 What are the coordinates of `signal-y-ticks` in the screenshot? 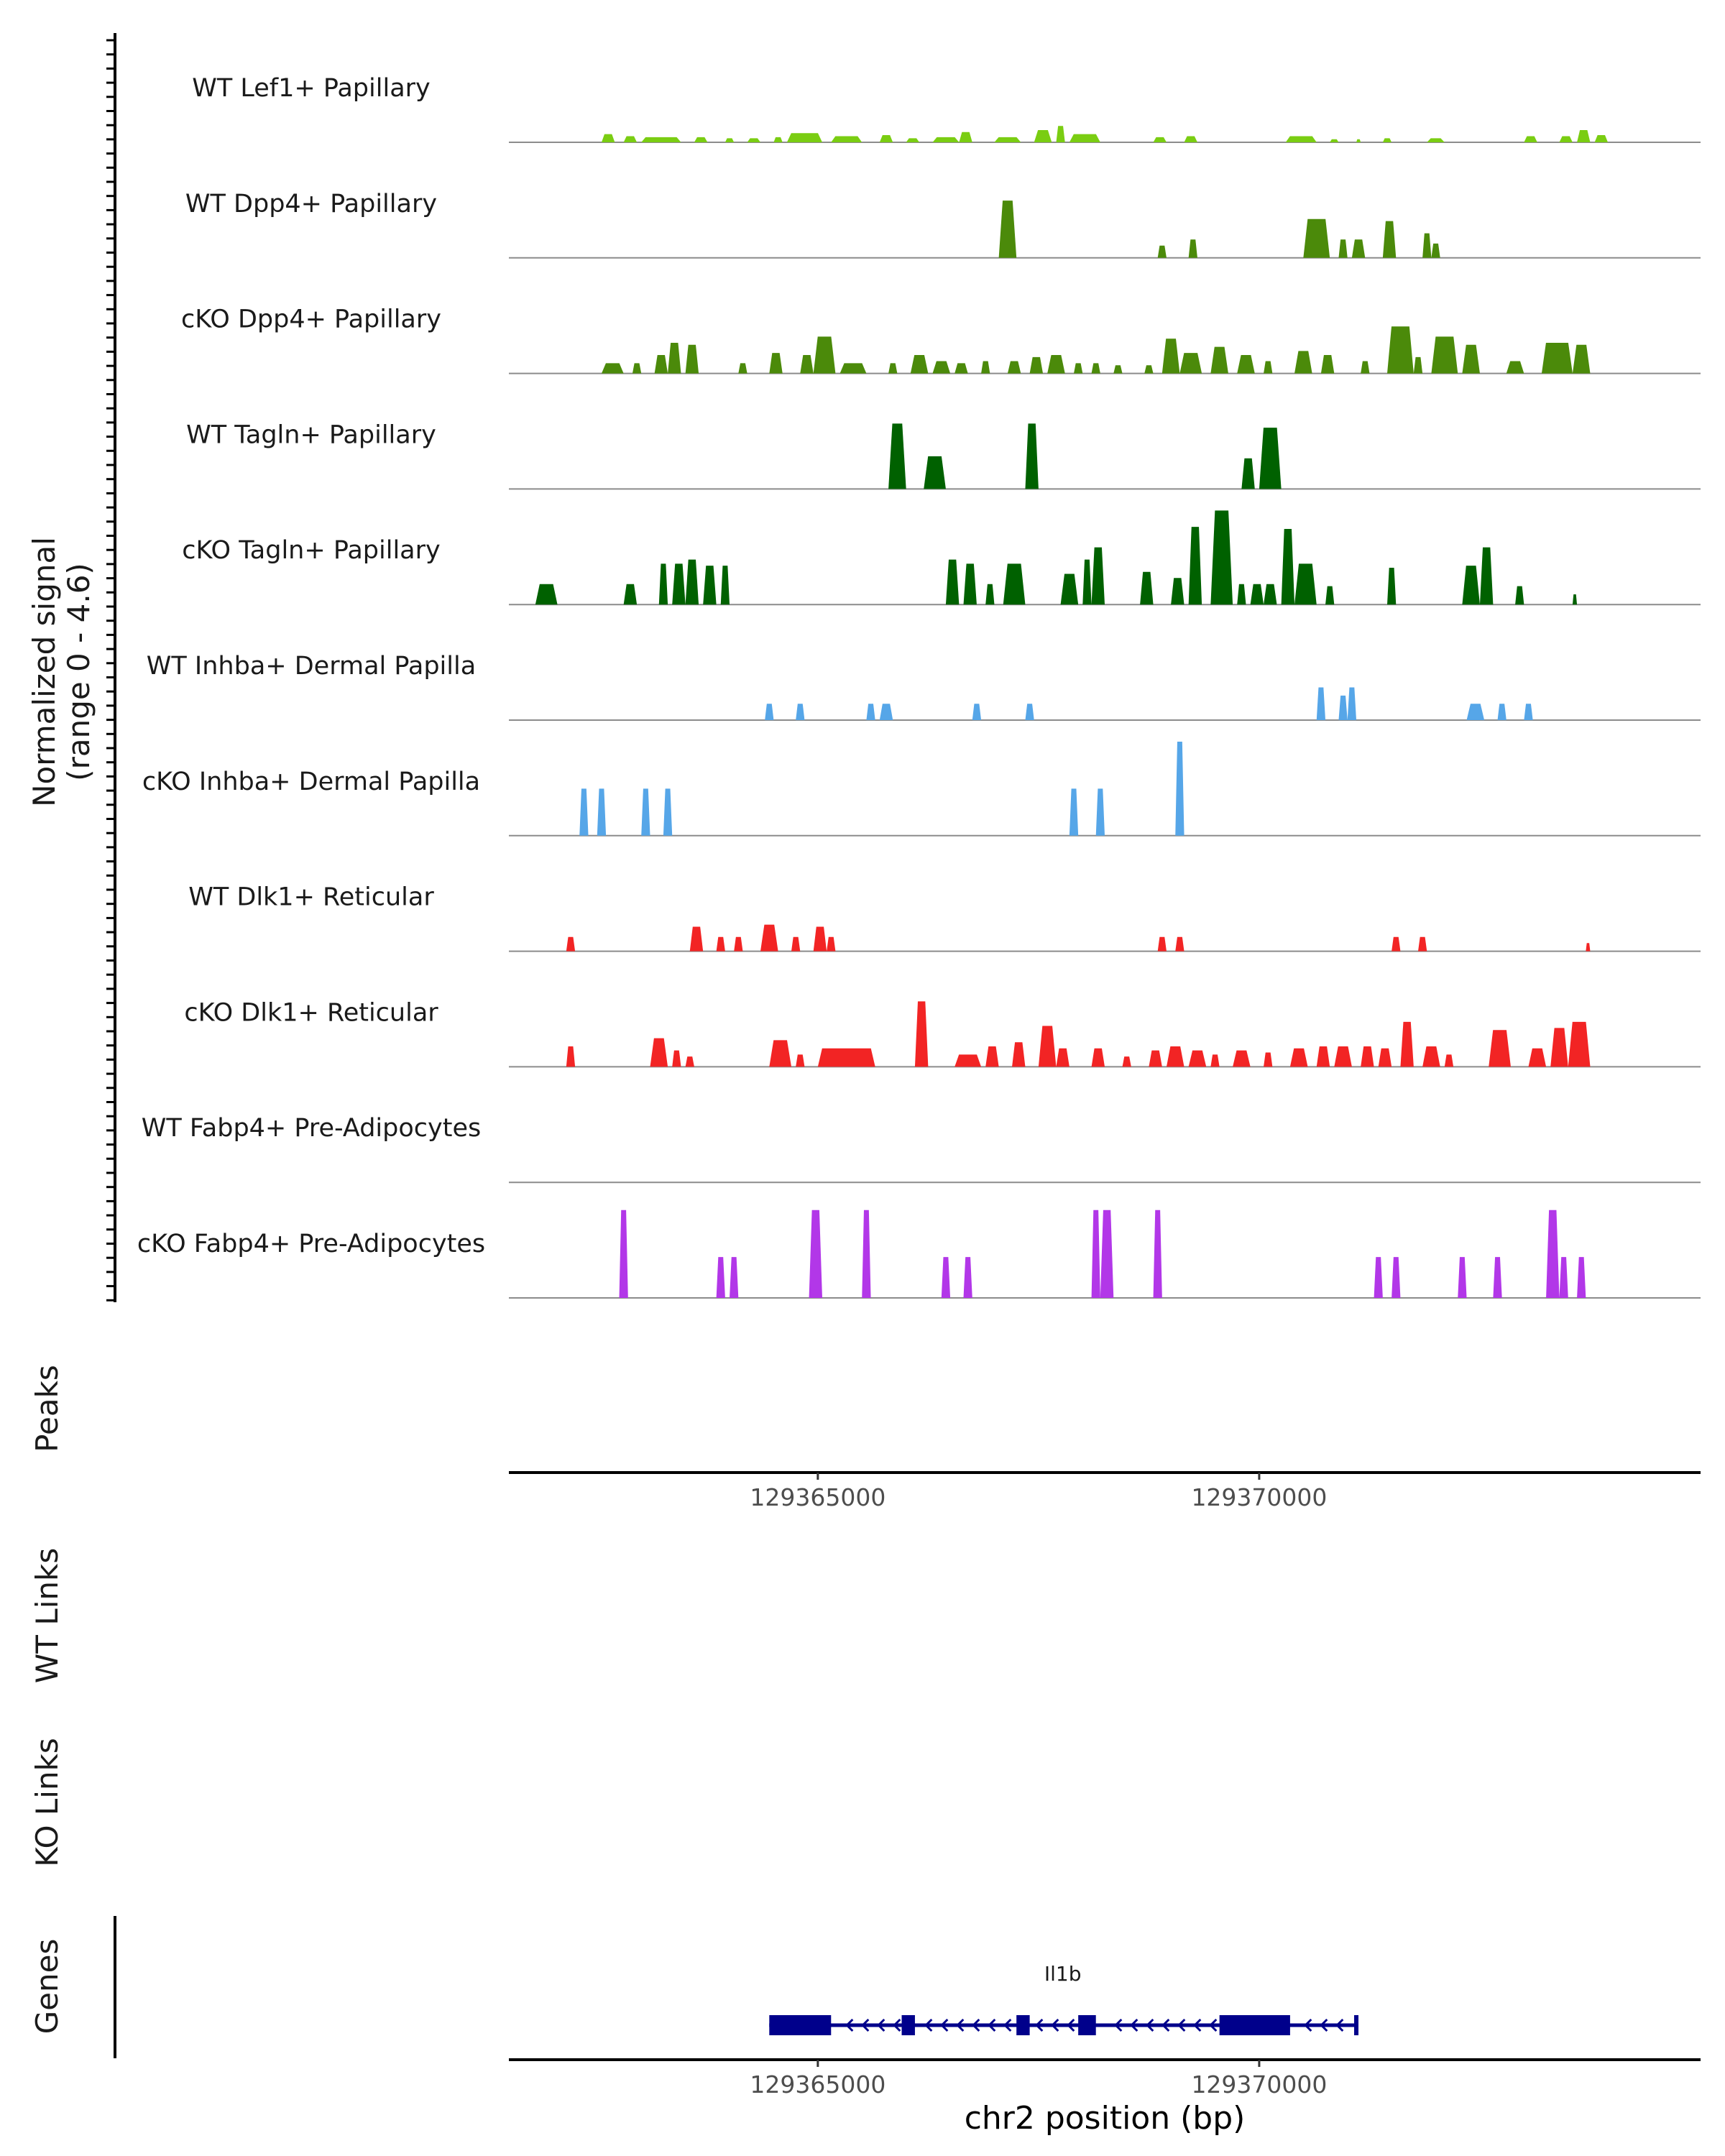 It's located at (110, 670).